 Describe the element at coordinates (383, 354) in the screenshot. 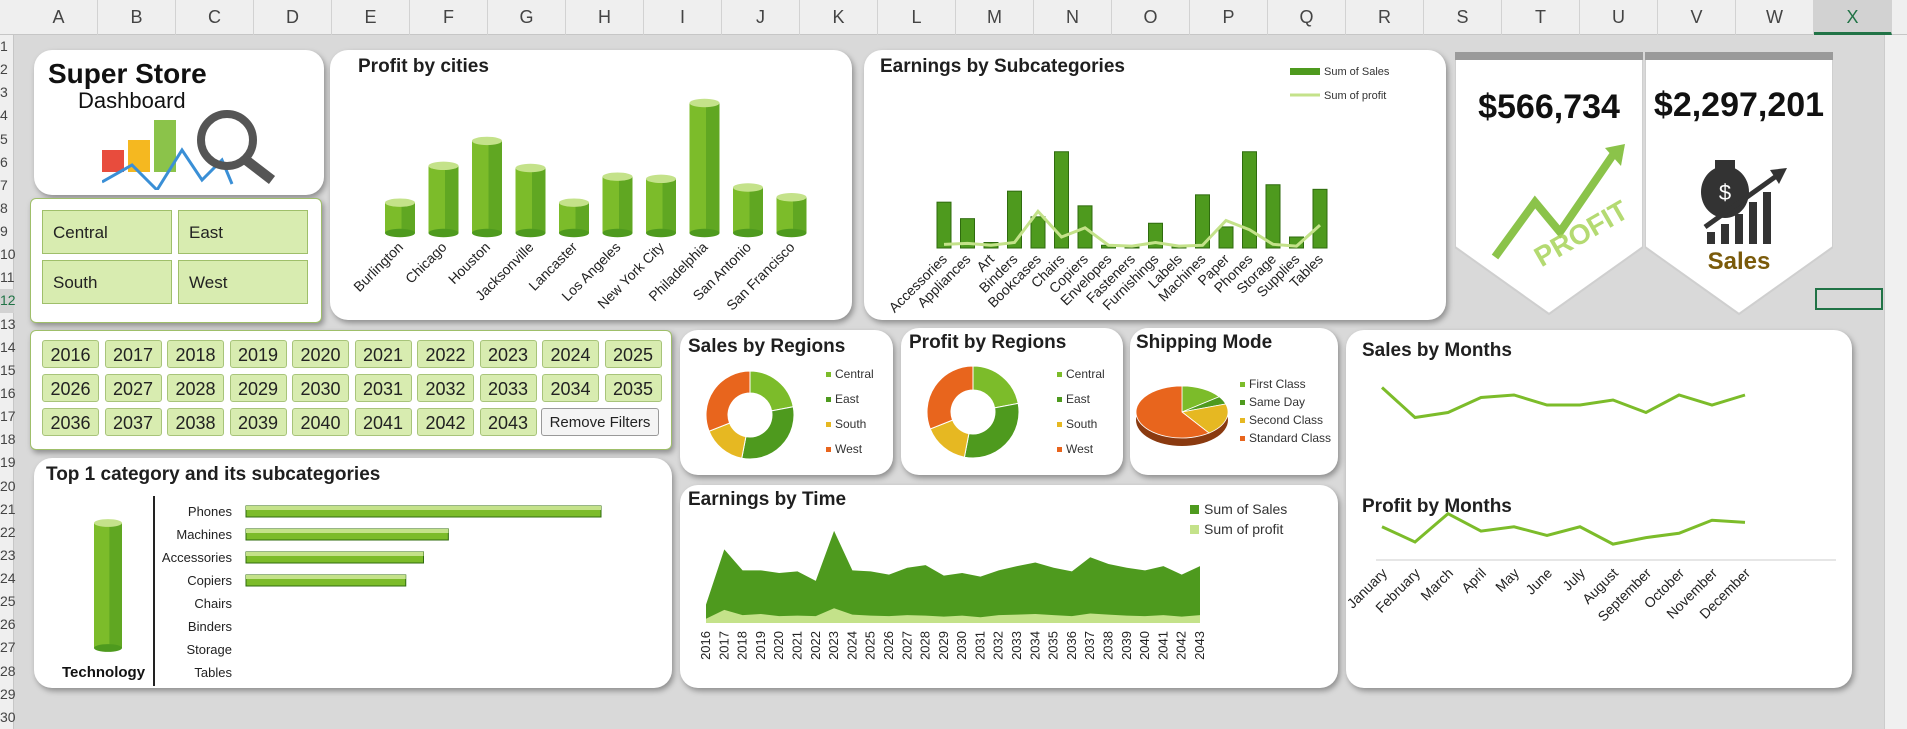

I see `year-slicer-item-2021: 2021` at that location.